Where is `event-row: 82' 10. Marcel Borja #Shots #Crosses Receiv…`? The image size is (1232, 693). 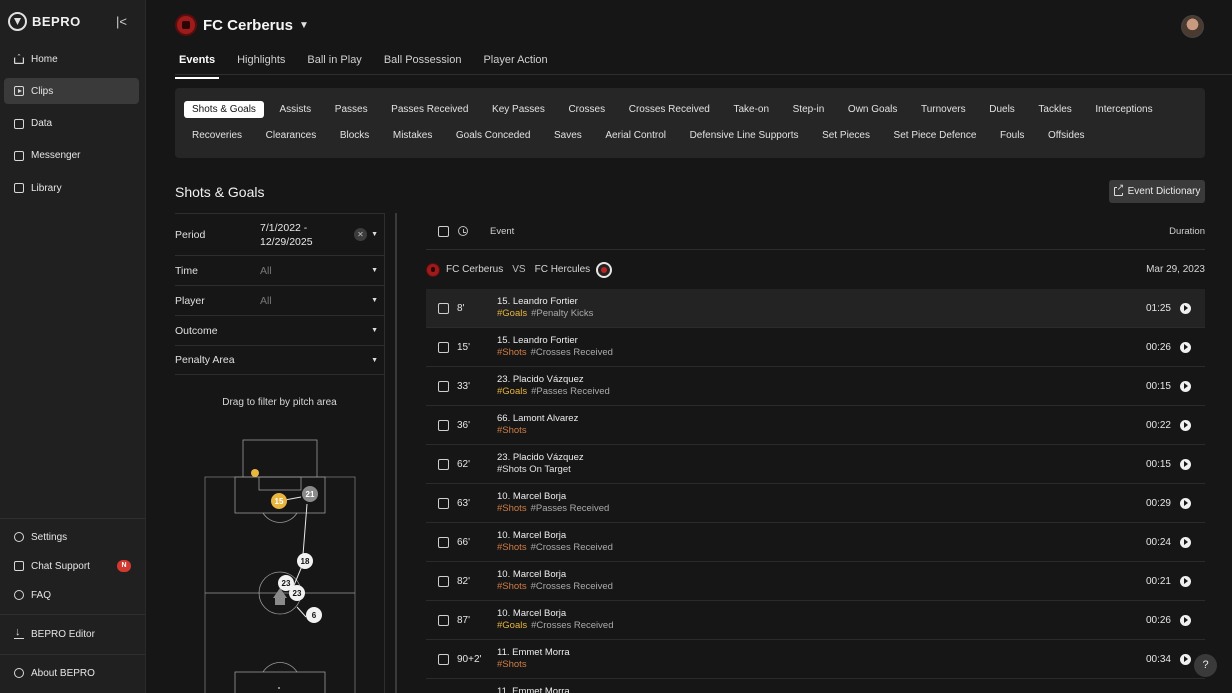
event-row: 82' 10. Marcel Borja #Shots #Crosses Receiv… is located at coordinates (815, 581).